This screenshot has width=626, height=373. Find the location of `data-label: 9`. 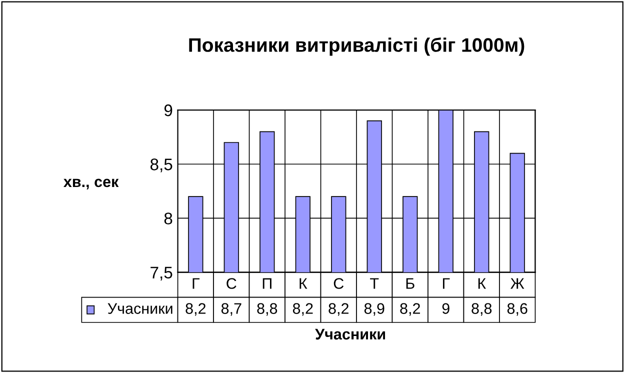

data-label: 9 is located at coordinates (446, 308).